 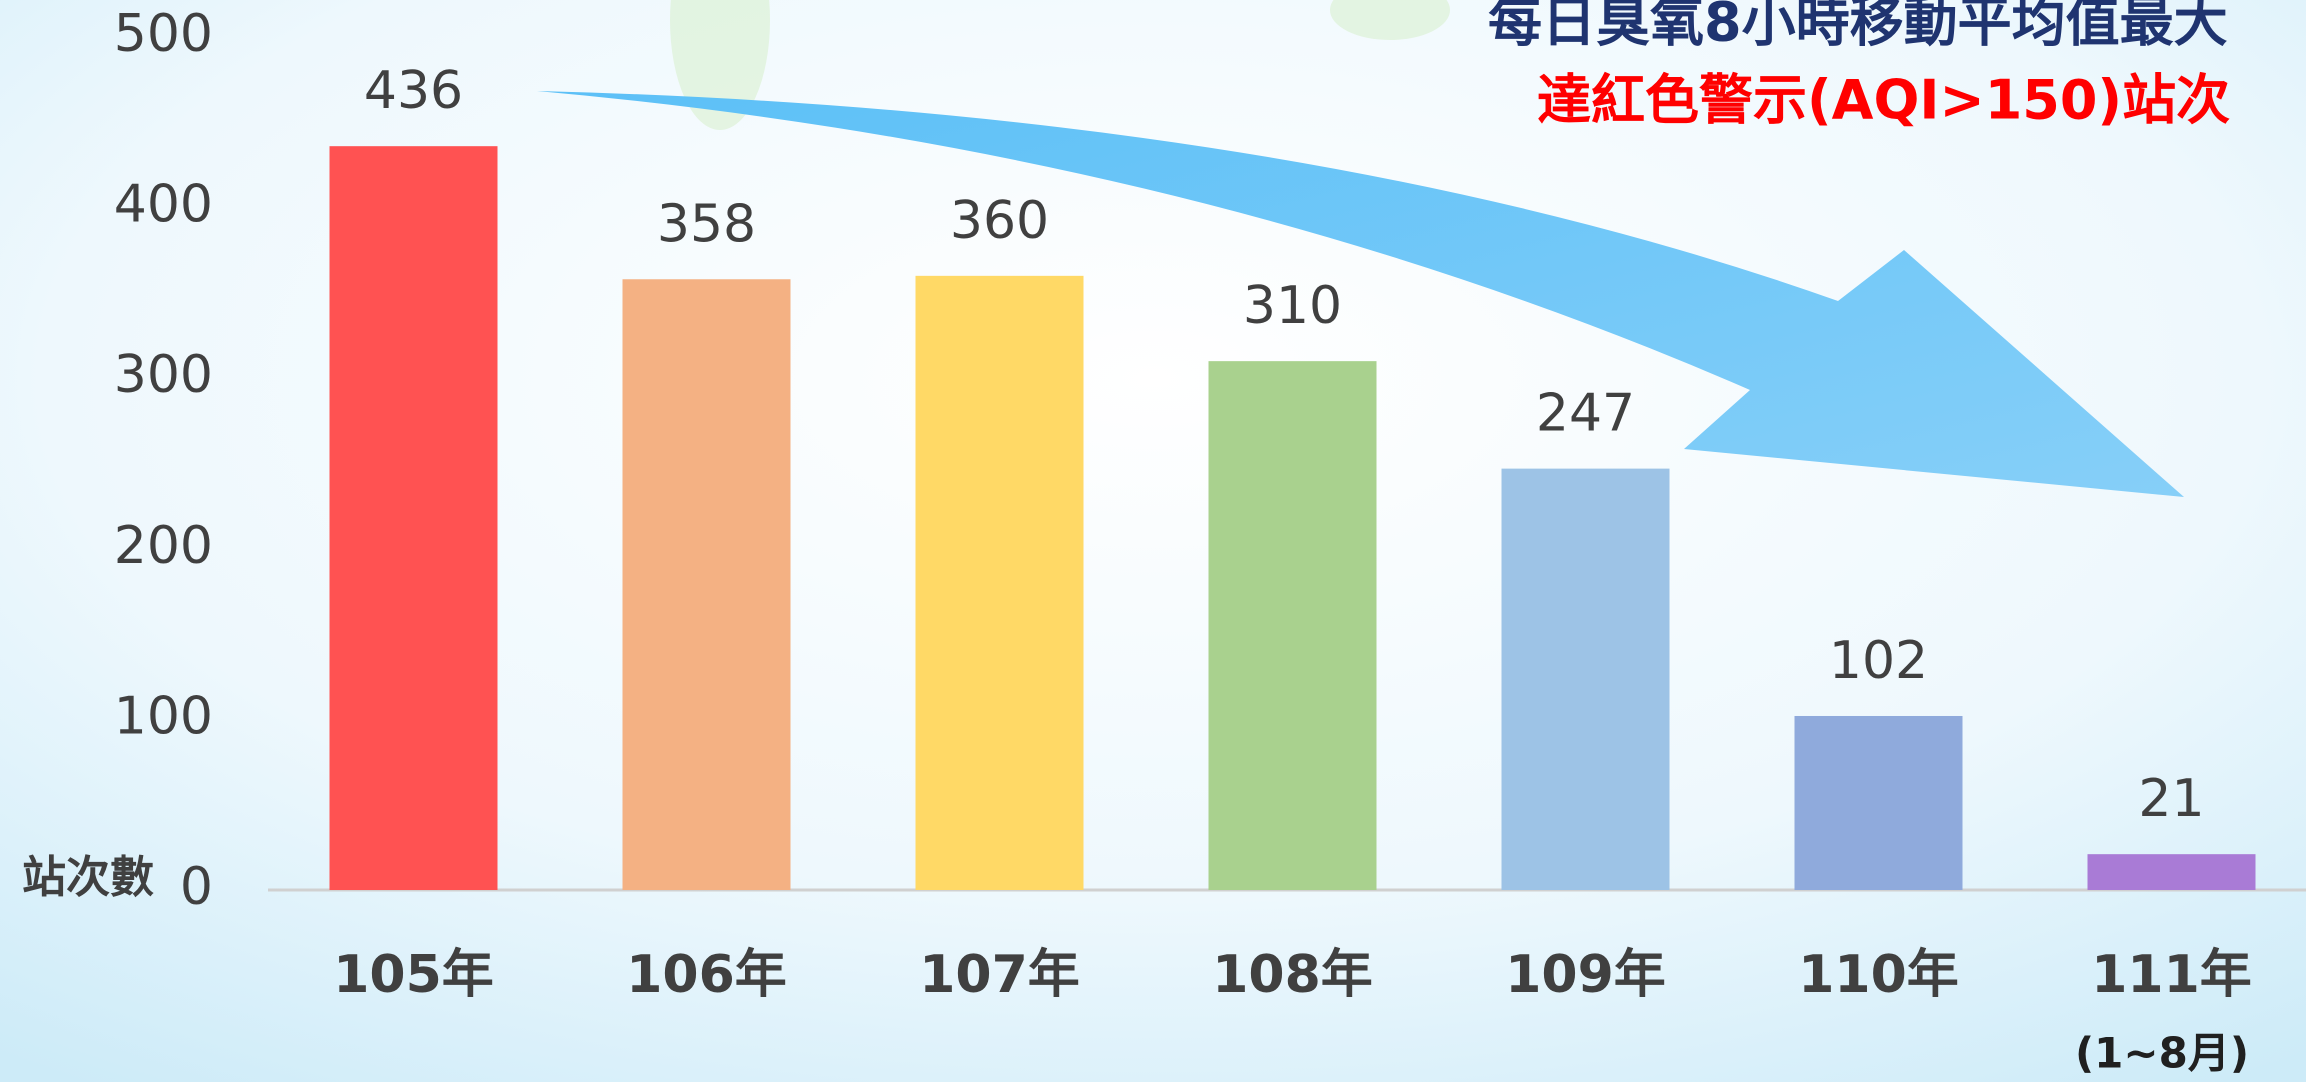 What do you see at coordinates (163, 546) in the screenshot?
I see `y-tick-label: 200` at bounding box center [163, 546].